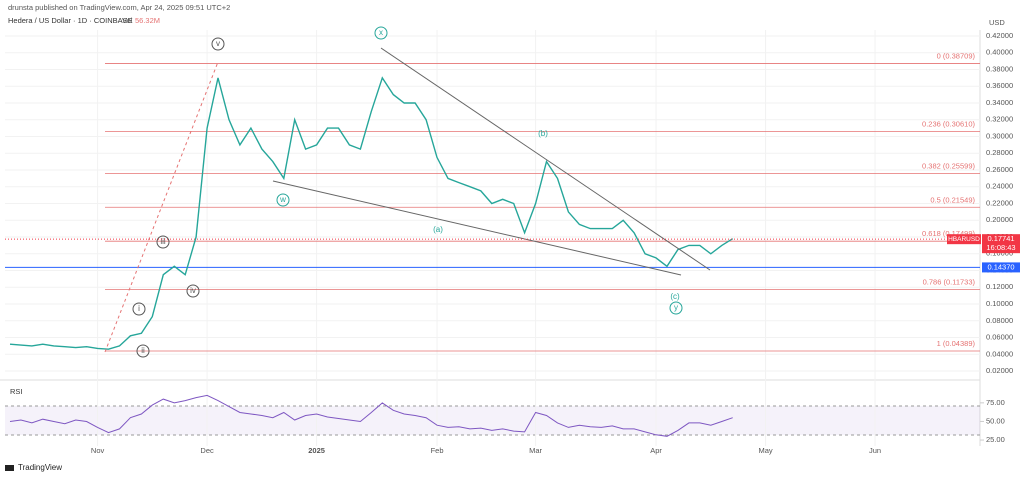 Image resolution: width=1024 pixels, height=478 pixels. What do you see at coordinates (948, 123) in the screenshot?
I see `fib-label: 0.236 (0.30610)` at bounding box center [948, 123].